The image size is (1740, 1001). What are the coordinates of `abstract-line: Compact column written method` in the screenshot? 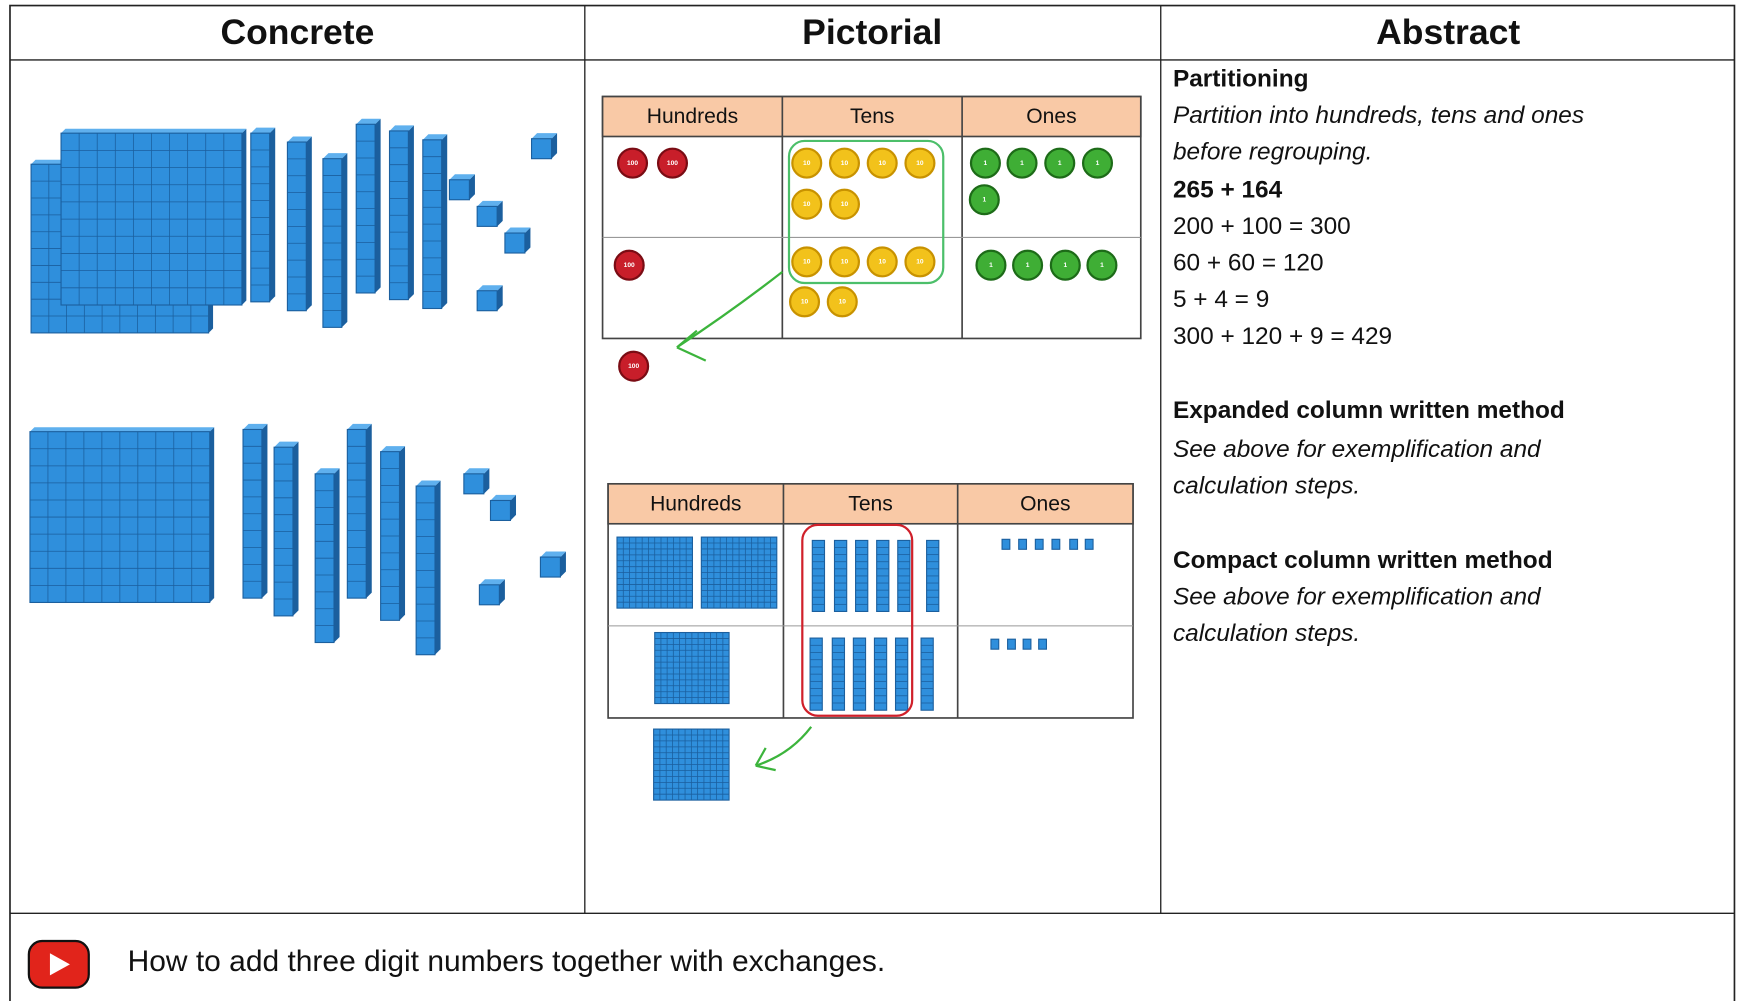 It's located at (1363, 560).